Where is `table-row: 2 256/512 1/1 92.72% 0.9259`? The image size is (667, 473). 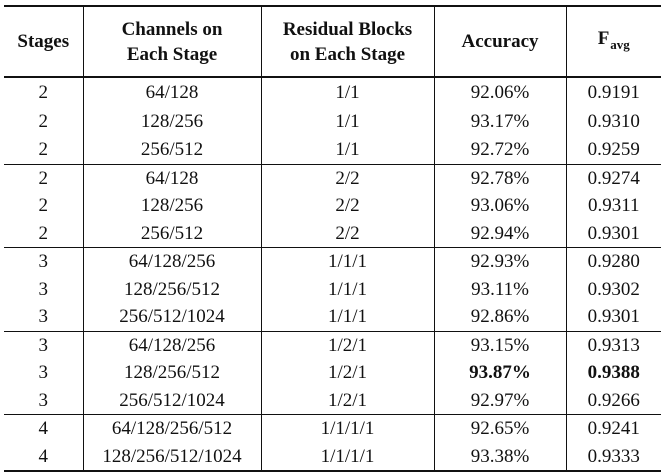
table-row: 2 256/512 1/1 92.72% 0.9259 is located at coordinates (332, 149).